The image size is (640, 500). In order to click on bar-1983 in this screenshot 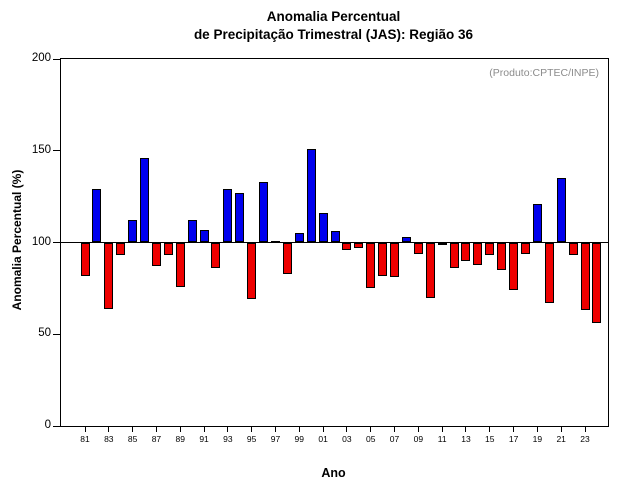, I will do `click(109, 275)`.